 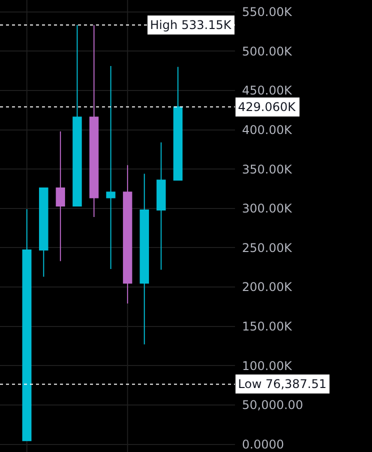 I want to click on y-tick-label: 200.00K, so click(x=267, y=287).